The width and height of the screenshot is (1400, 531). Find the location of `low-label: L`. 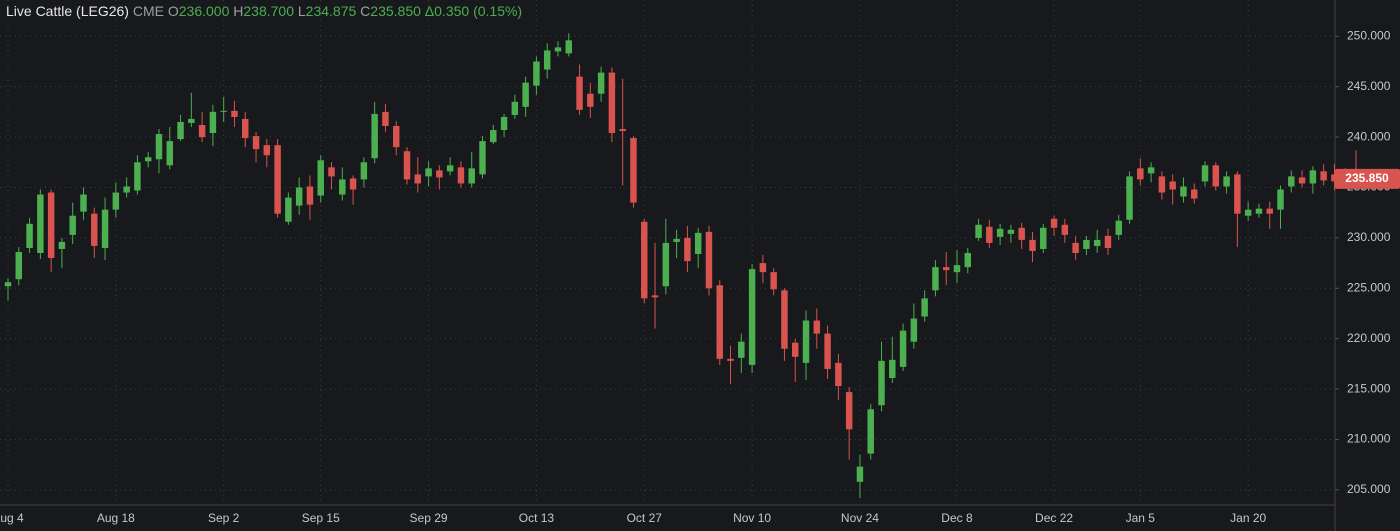

low-label: L is located at coordinates (301, 11).